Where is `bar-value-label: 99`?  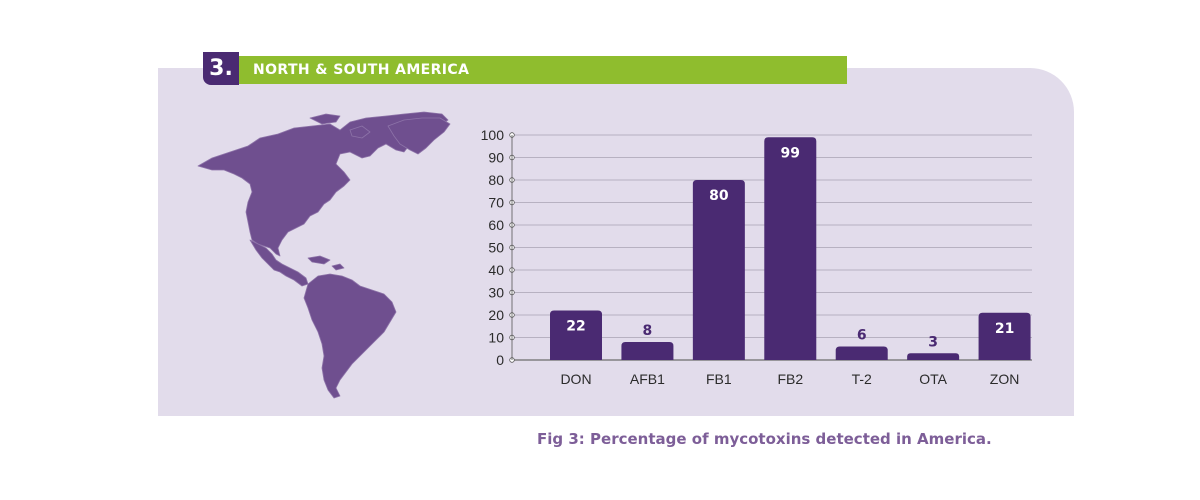
bar-value-label: 99 is located at coordinates (790, 153).